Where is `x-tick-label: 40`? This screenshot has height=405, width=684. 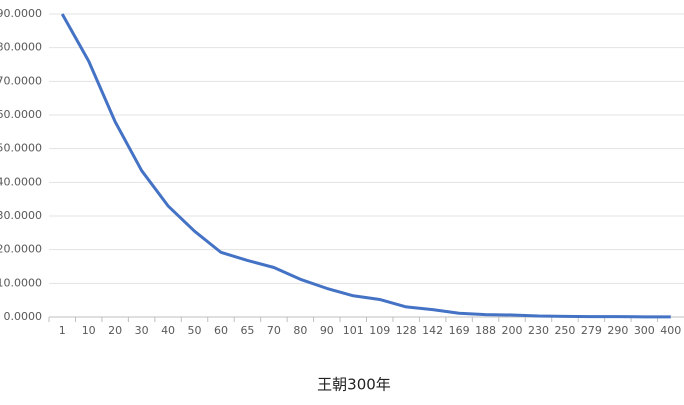
x-tick-label: 40 is located at coordinates (168, 330).